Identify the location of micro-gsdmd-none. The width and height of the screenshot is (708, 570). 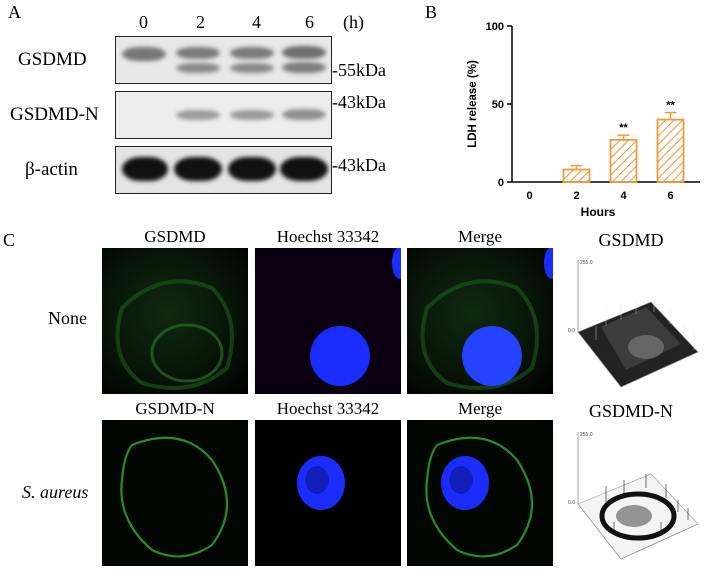
(175, 321).